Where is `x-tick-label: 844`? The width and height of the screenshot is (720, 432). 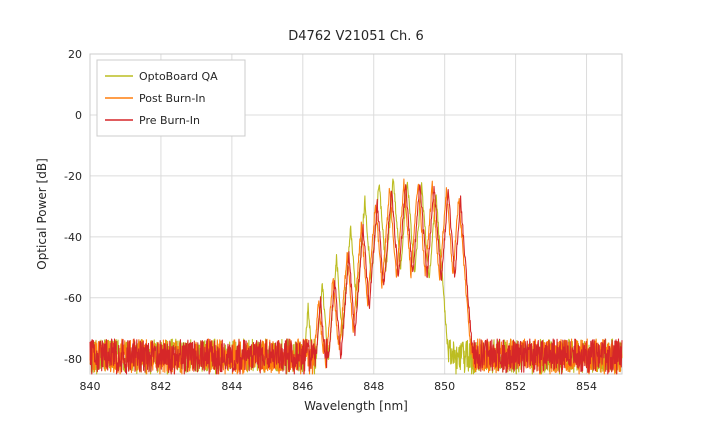 x-tick-label: 844 is located at coordinates (231, 386).